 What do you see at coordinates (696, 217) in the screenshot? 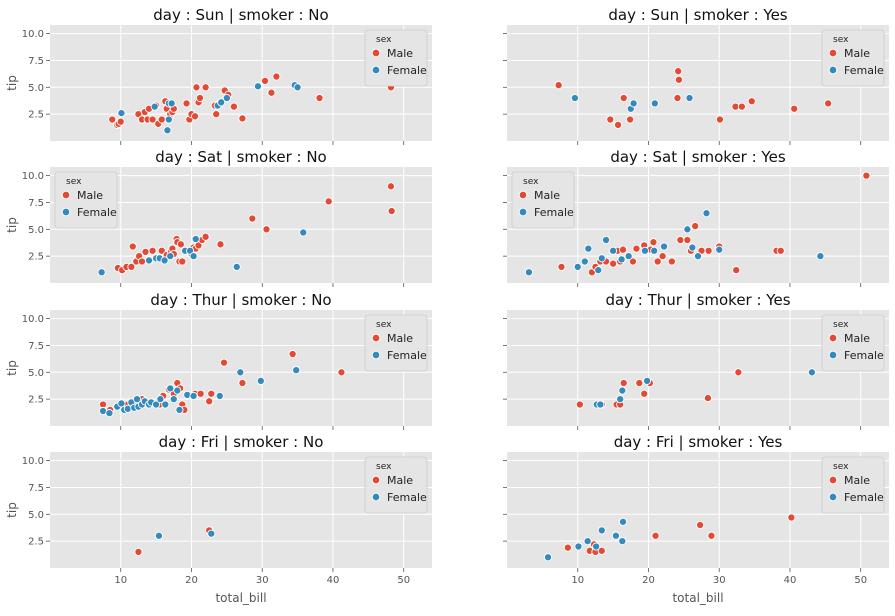
I see `facet-panel-4: day : Sat | smoker : Yes sex Male Female` at bounding box center [696, 217].